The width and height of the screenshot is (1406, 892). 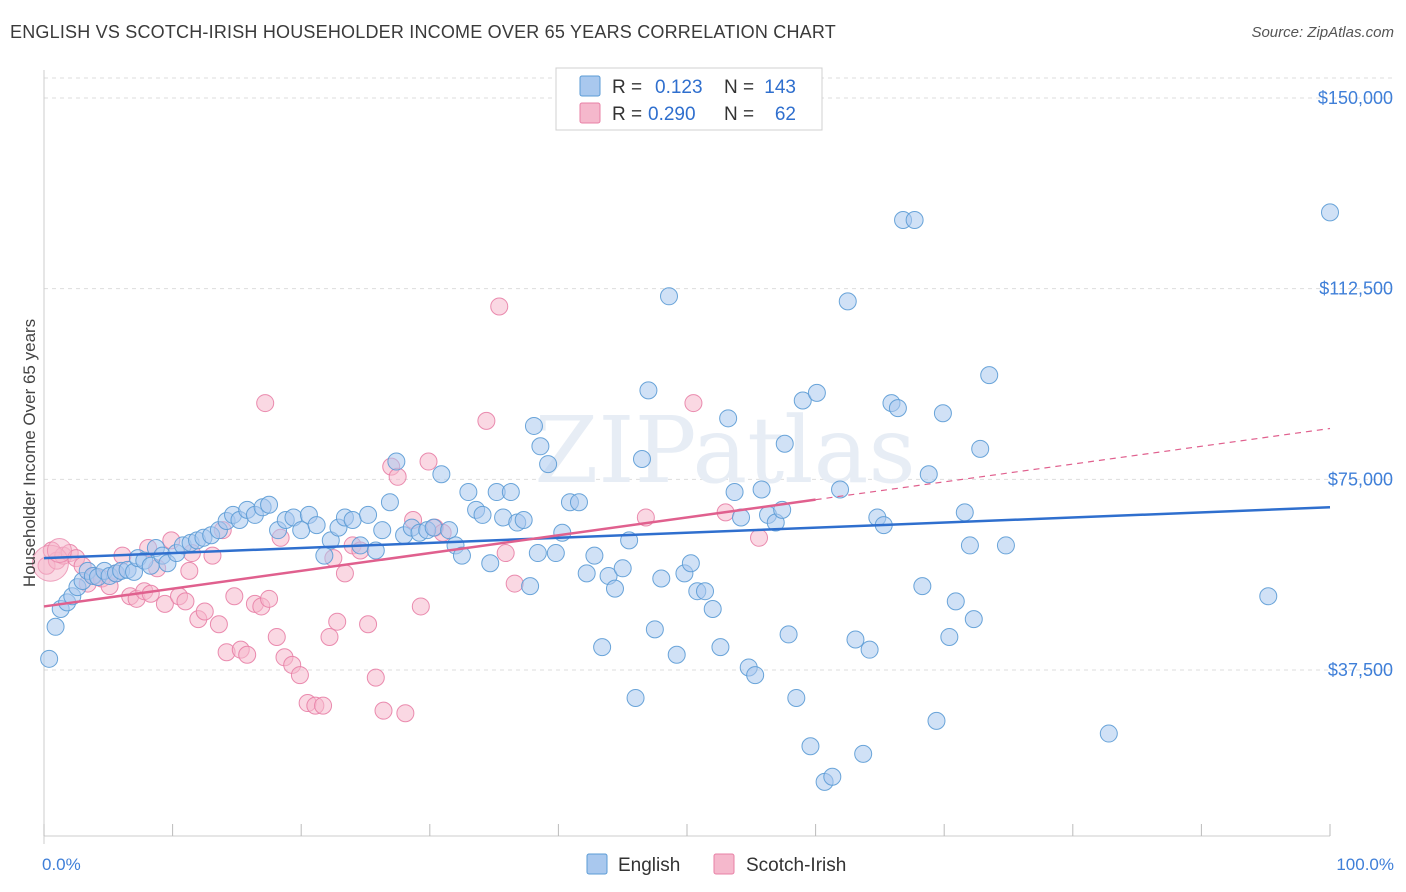 What do you see at coordinates (1073, 464) in the screenshot?
I see `scotch-irish-trend-extension` at bounding box center [1073, 464].